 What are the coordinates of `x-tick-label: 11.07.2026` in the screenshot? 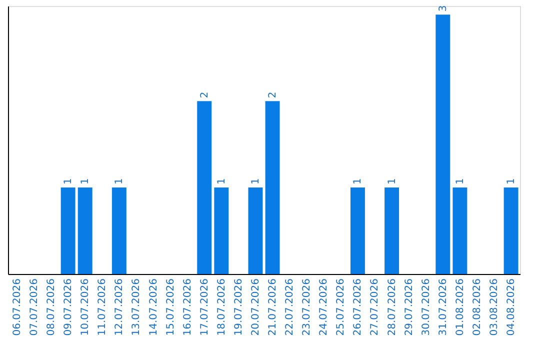 It's located at (102, 307).